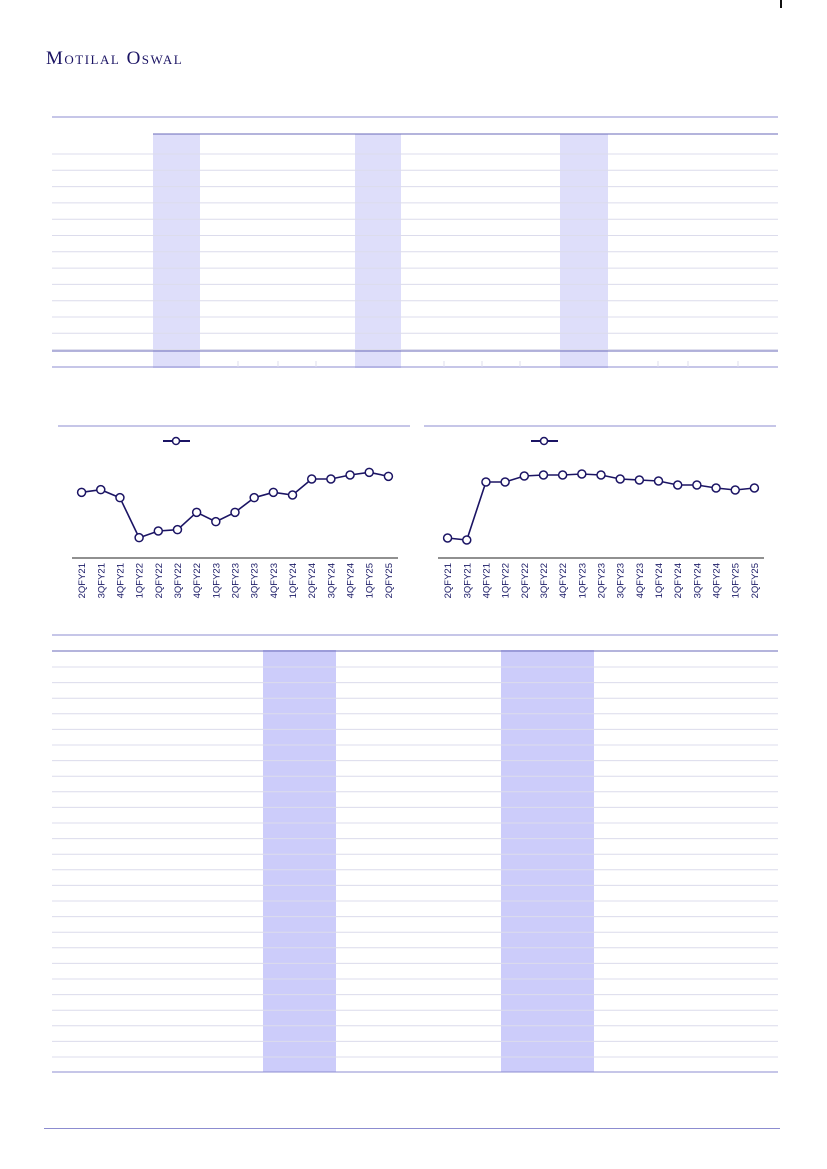 The image size is (827, 1169). I want to click on right-data-point-4QFY24, so click(716, 488).